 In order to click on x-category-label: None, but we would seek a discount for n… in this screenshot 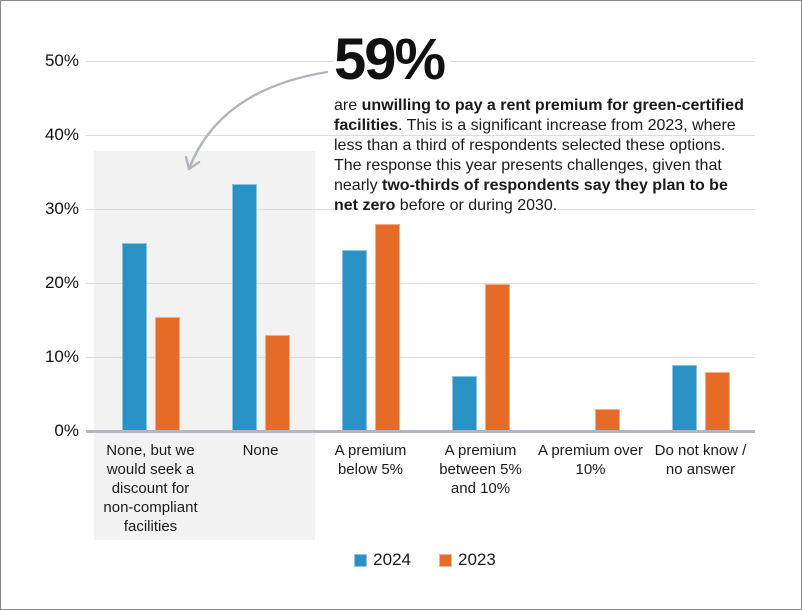, I will do `click(150, 488)`.